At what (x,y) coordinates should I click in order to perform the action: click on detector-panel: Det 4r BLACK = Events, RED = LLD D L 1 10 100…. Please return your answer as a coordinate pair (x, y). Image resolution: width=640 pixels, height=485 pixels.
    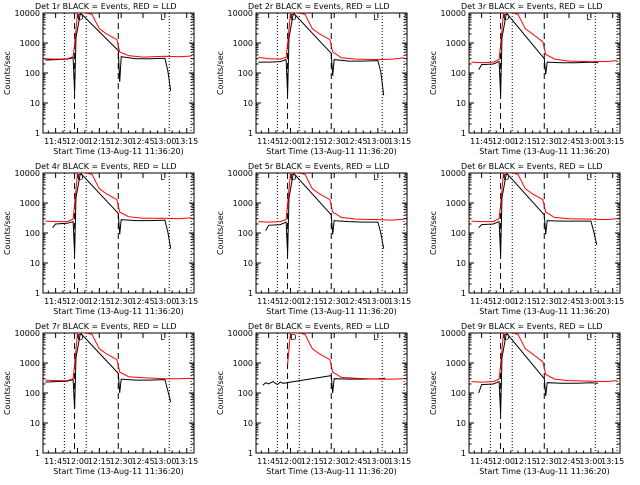
    Looking at the image, I should click on (106, 240).